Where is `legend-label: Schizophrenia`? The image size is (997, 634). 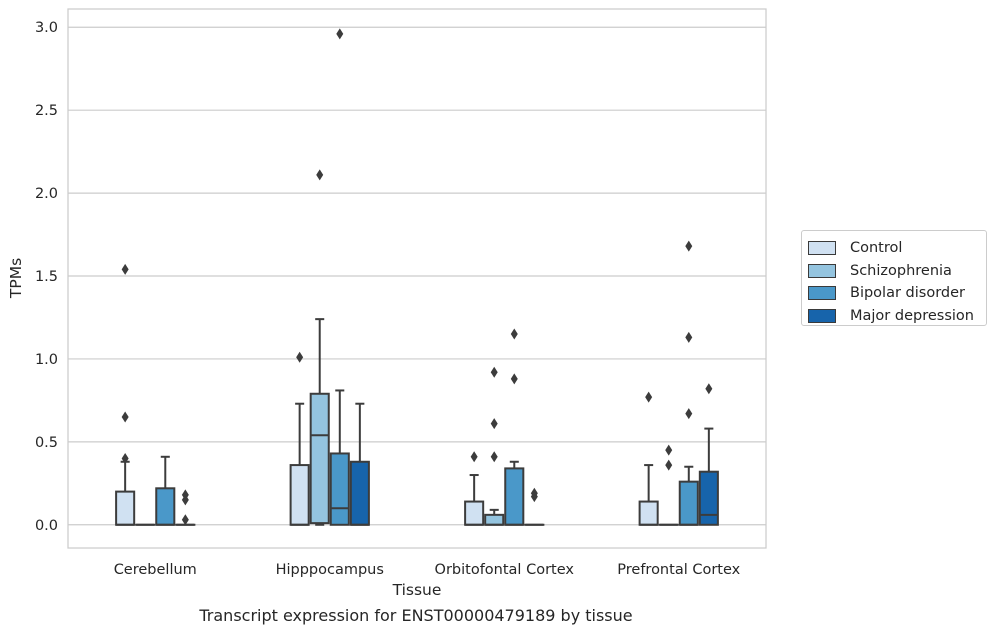 legend-label: Schizophrenia is located at coordinates (901, 270).